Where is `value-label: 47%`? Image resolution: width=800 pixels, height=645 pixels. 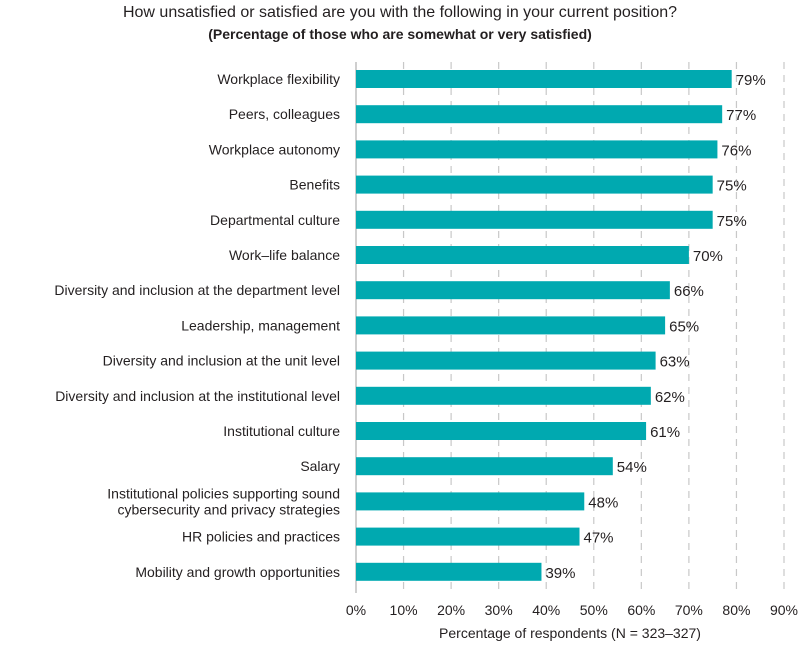
value-label: 47% is located at coordinates (599, 538).